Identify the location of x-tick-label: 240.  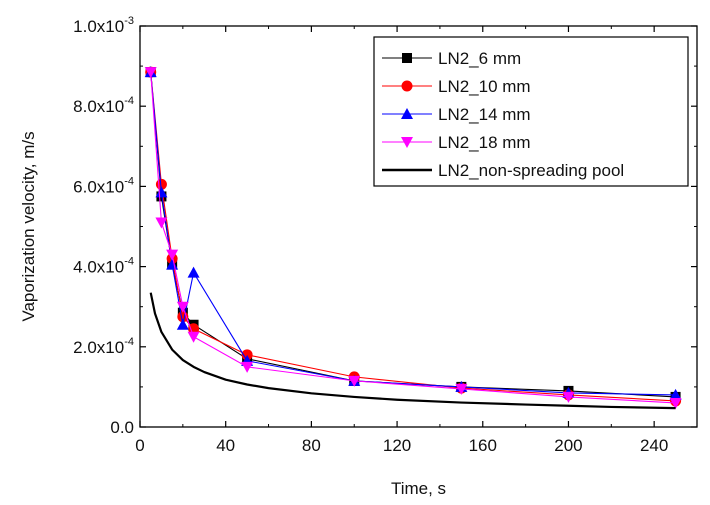
(654, 445).